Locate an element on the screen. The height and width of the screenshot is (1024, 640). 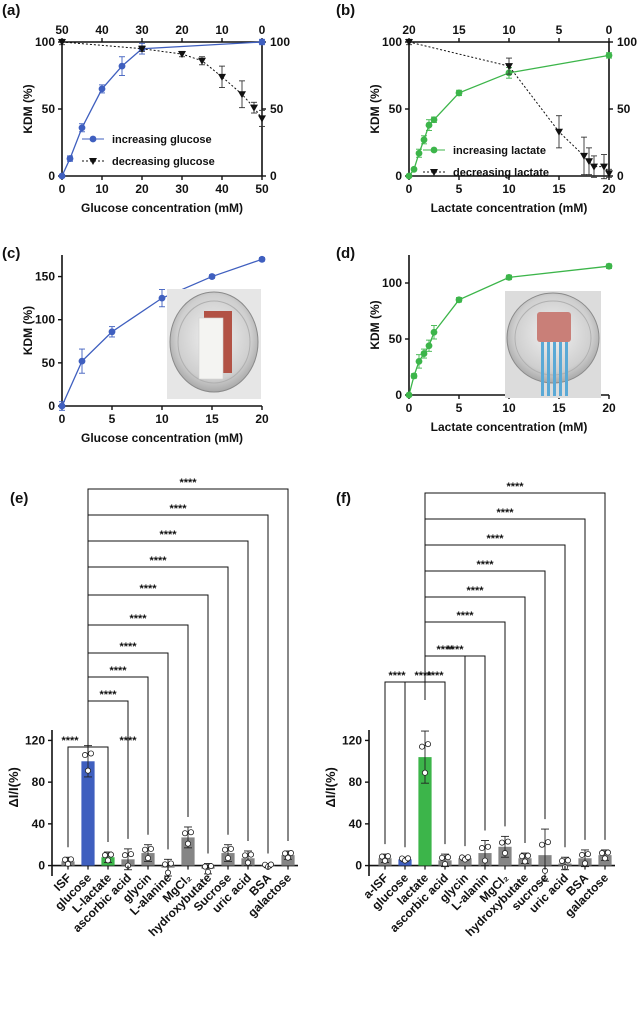
panel-label: (a) is located at coordinates (11, 10).